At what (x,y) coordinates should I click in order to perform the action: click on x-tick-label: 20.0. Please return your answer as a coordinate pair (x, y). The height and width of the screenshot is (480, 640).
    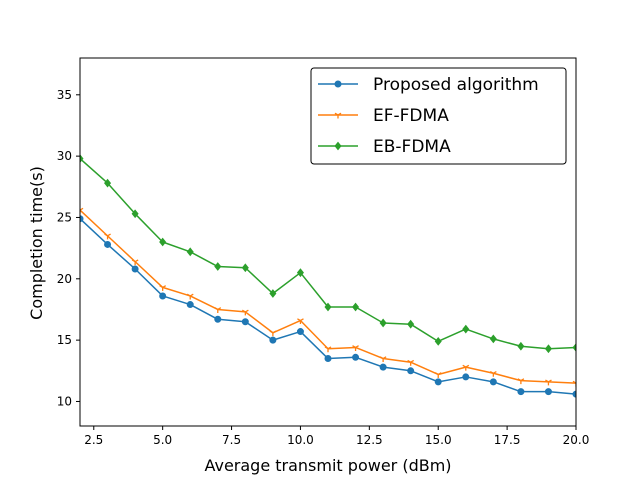
    Looking at the image, I should click on (576, 440).